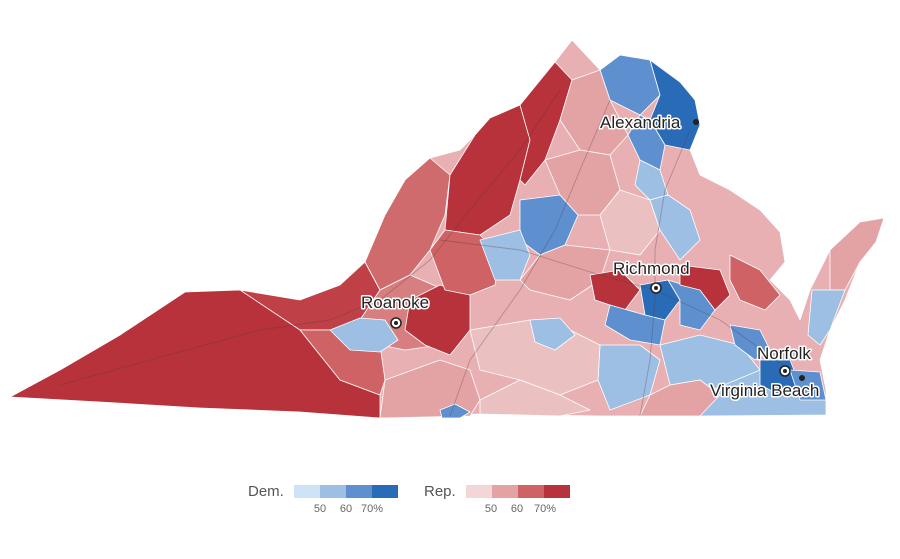  What do you see at coordinates (750, 342) in the screenshot?
I see `county-peninsula` at bounding box center [750, 342].